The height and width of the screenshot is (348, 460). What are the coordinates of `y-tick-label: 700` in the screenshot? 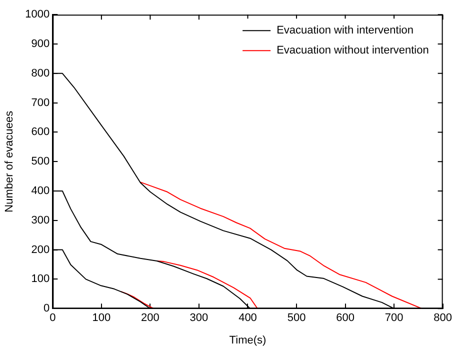 It's located at (40, 102).